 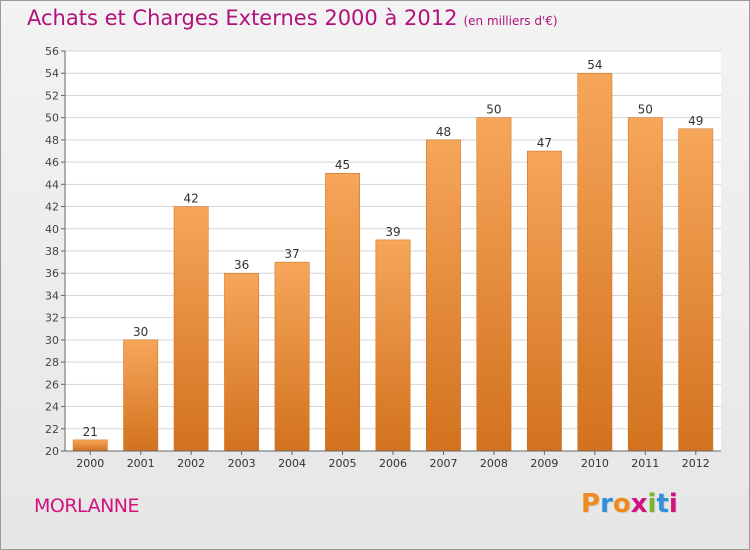 I want to click on y-tick-label: 54, so click(x=52, y=73).